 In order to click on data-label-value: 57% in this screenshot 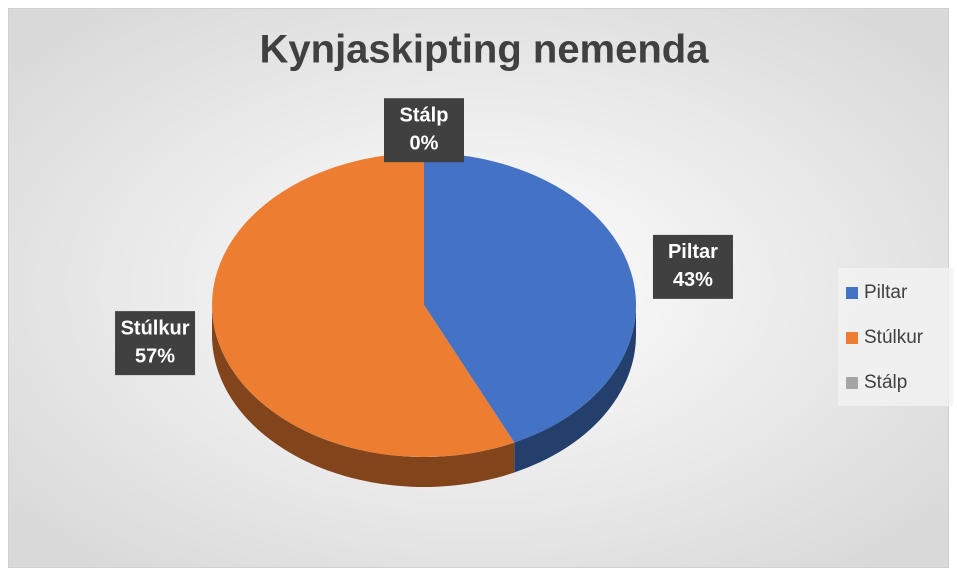, I will do `click(155, 356)`.